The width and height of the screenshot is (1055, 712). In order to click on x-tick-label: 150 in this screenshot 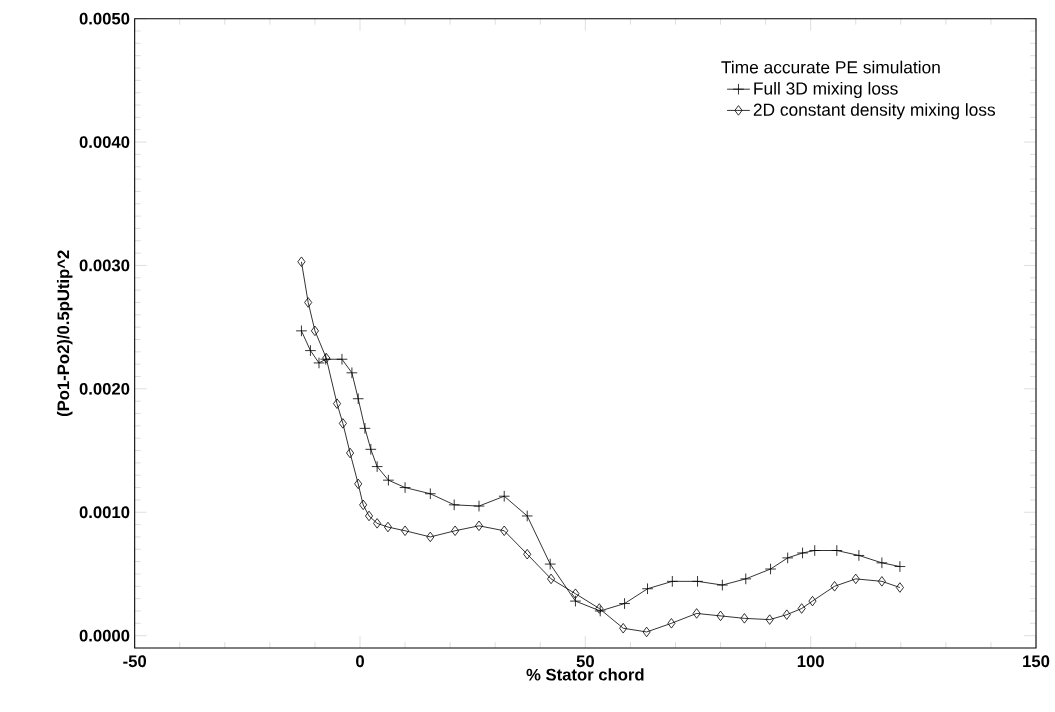, I will do `click(1036, 661)`.